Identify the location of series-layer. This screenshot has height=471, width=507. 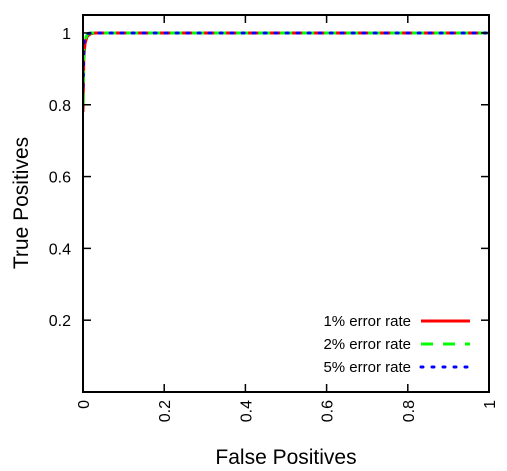
(286, 71).